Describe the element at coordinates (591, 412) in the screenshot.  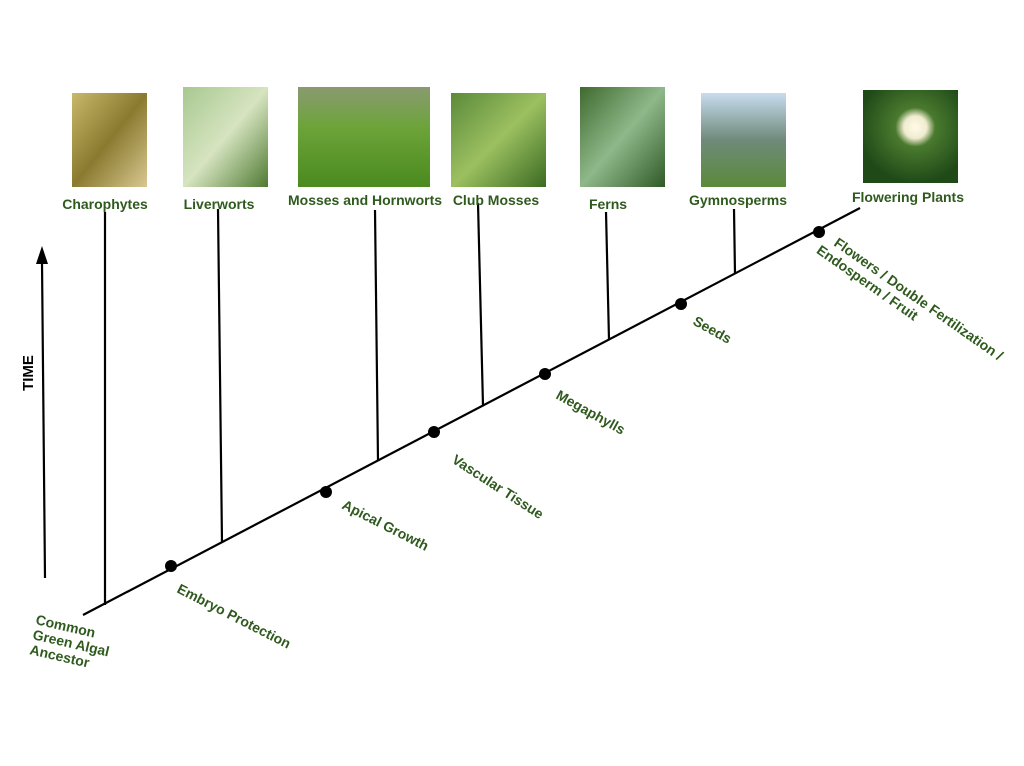
I see `trait-label: Megaphylls` at that location.